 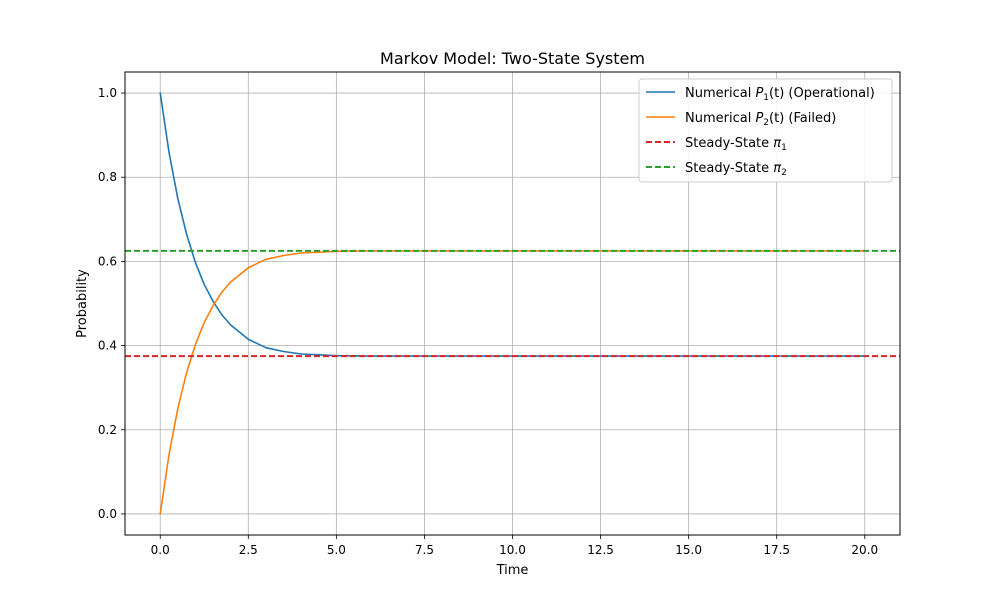 What do you see at coordinates (822, 93) in the screenshot?
I see `legend-suffix: (t) (Operational)` at bounding box center [822, 93].